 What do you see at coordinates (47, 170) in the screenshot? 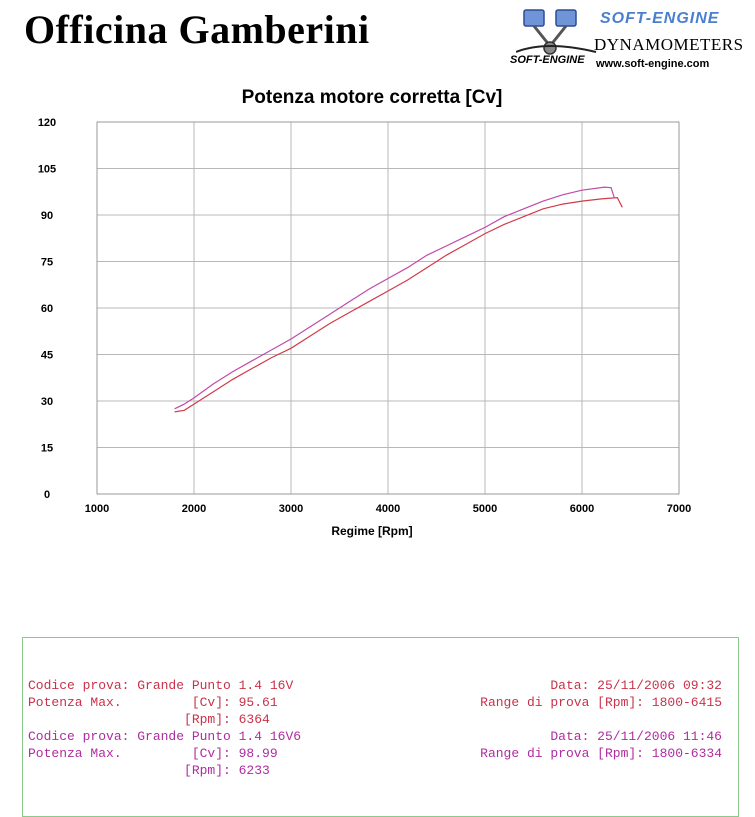
I see `y-tick-label-7: 105` at bounding box center [47, 170].